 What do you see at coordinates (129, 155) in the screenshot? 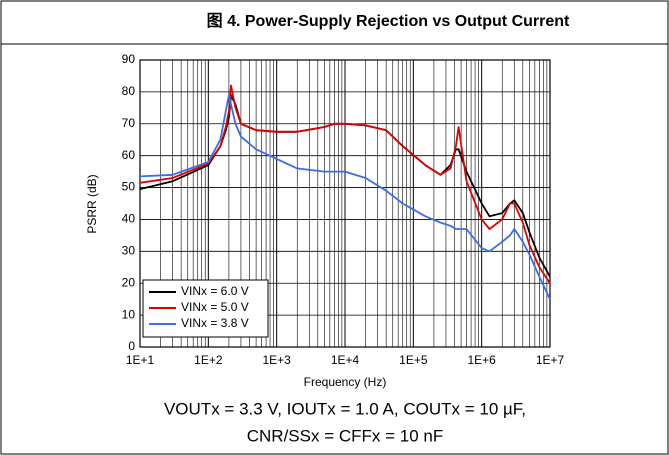
I see `y-tick-label: 60` at bounding box center [129, 155].